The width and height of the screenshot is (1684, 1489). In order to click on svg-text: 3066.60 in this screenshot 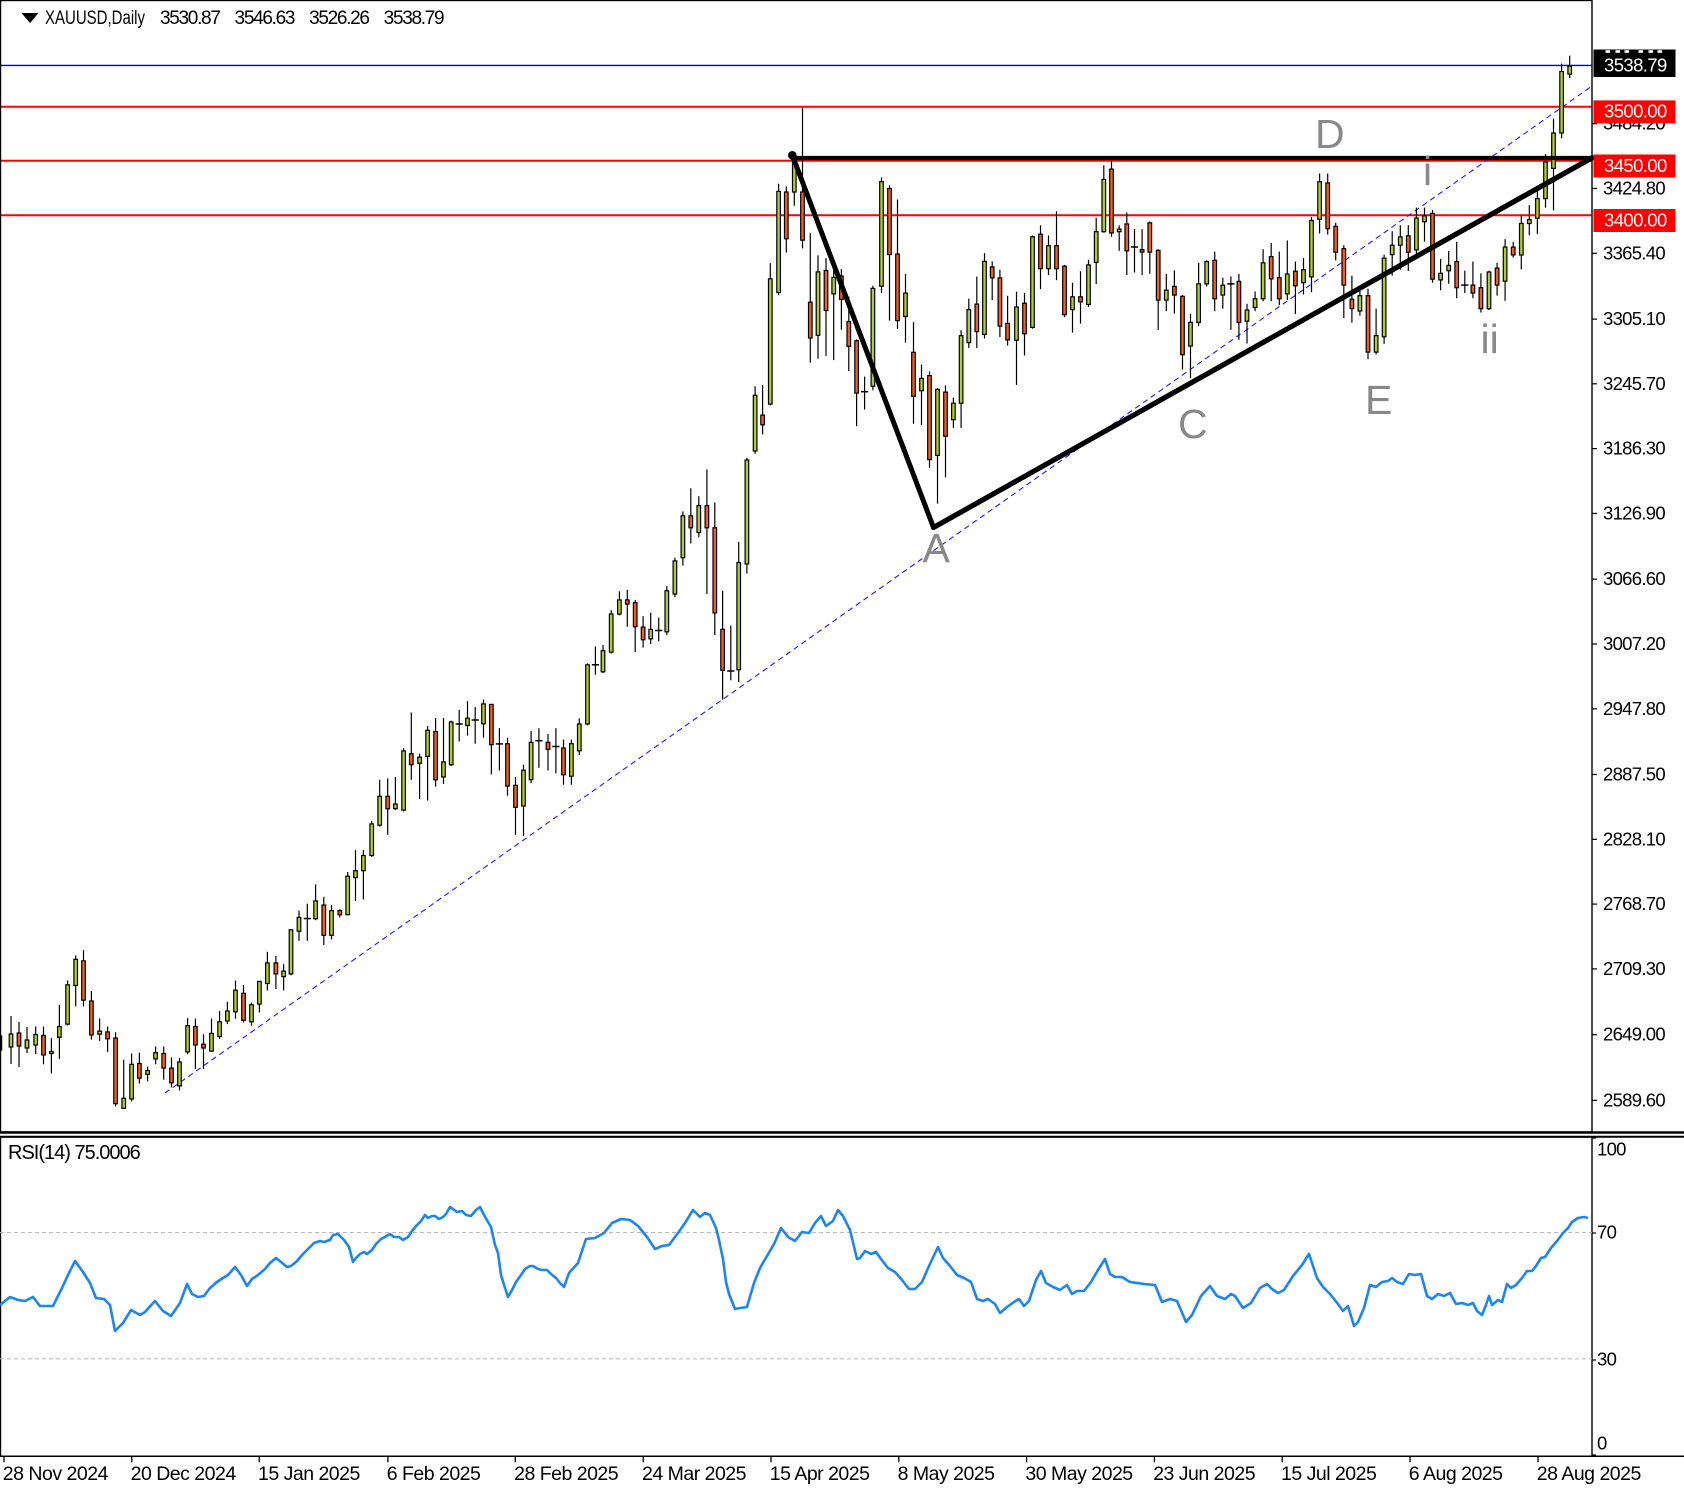, I will do `click(1634, 578)`.